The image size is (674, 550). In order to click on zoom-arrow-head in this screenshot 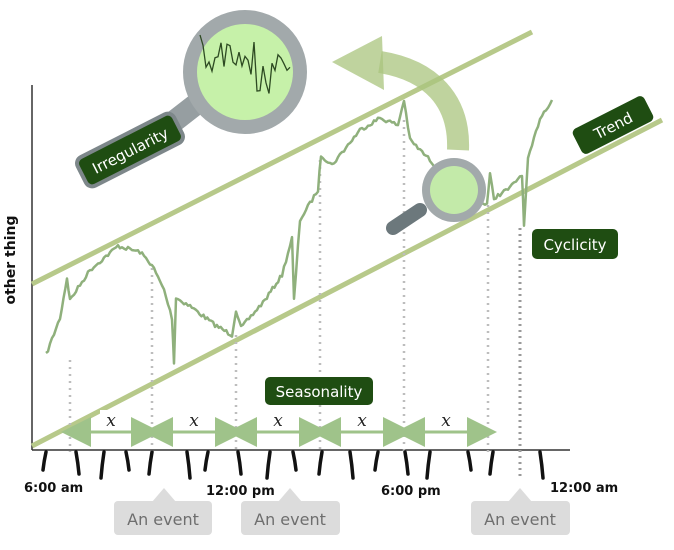, I will do `click(358, 63)`.